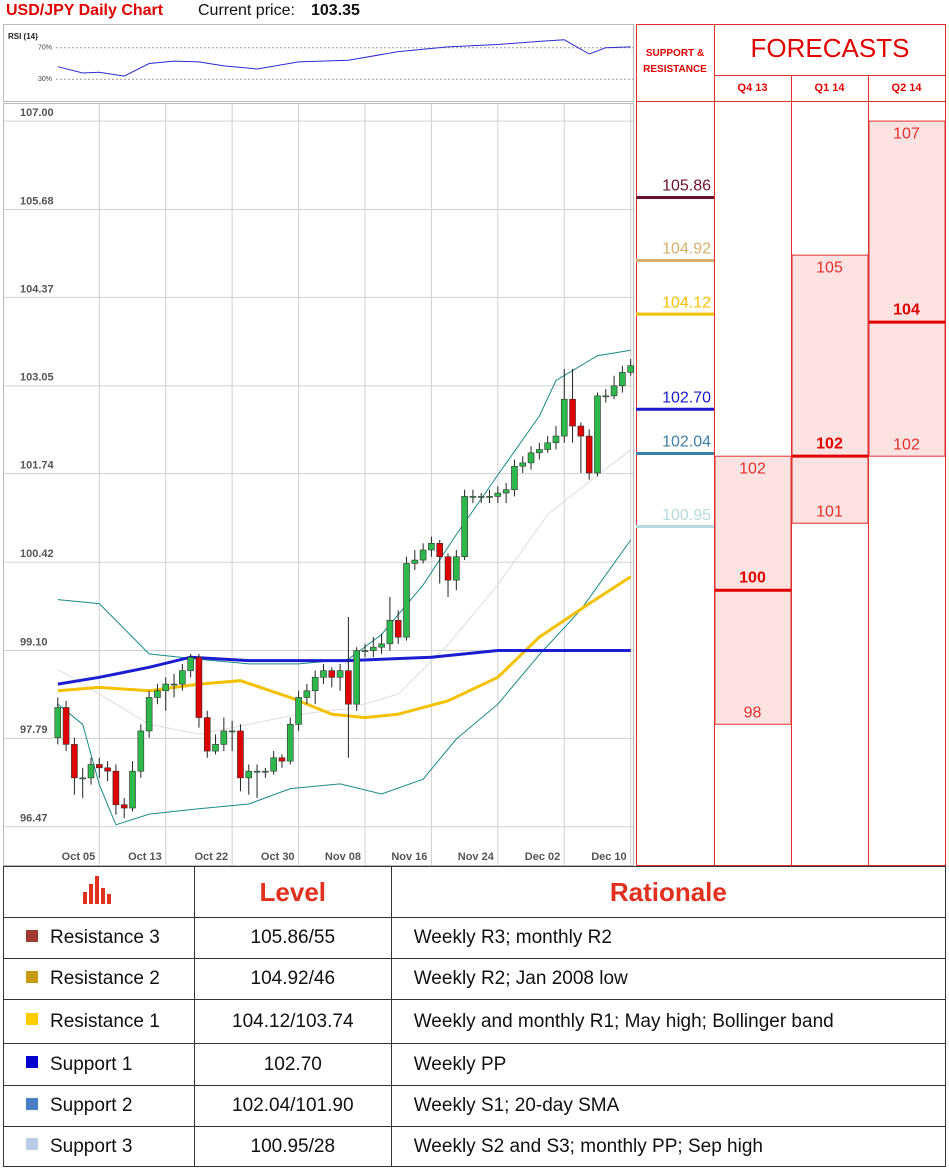 The image size is (949, 1169). I want to click on moving-average, so click(344, 647).